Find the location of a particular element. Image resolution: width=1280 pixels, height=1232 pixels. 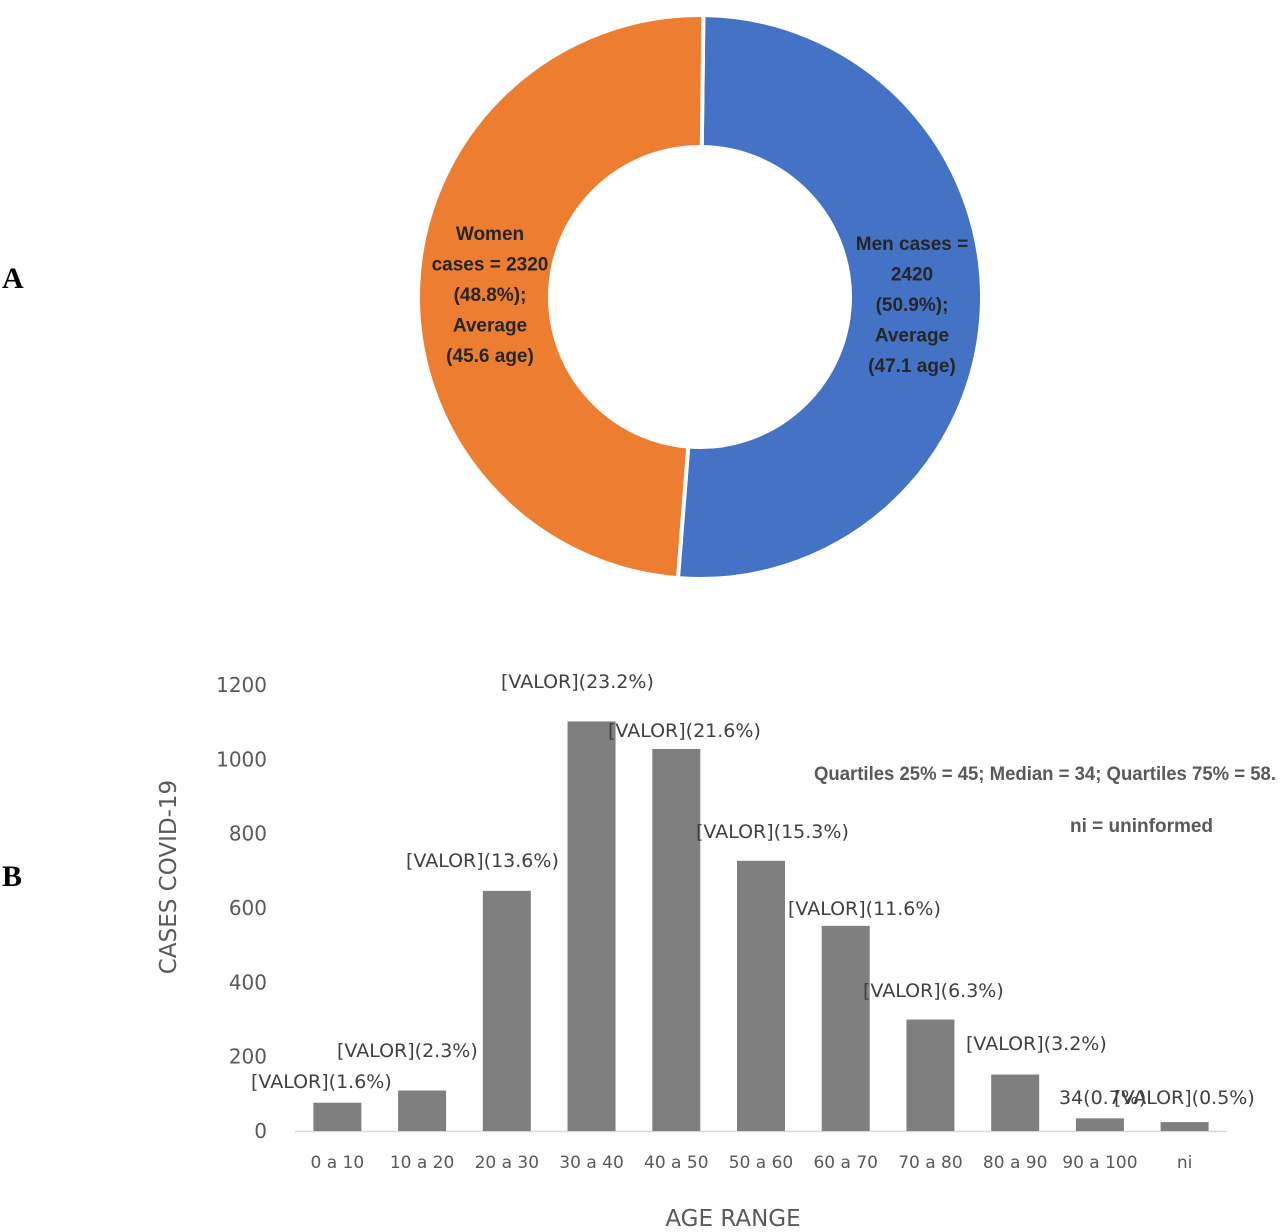

y-tick-label: 600 is located at coordinates (248, 908).